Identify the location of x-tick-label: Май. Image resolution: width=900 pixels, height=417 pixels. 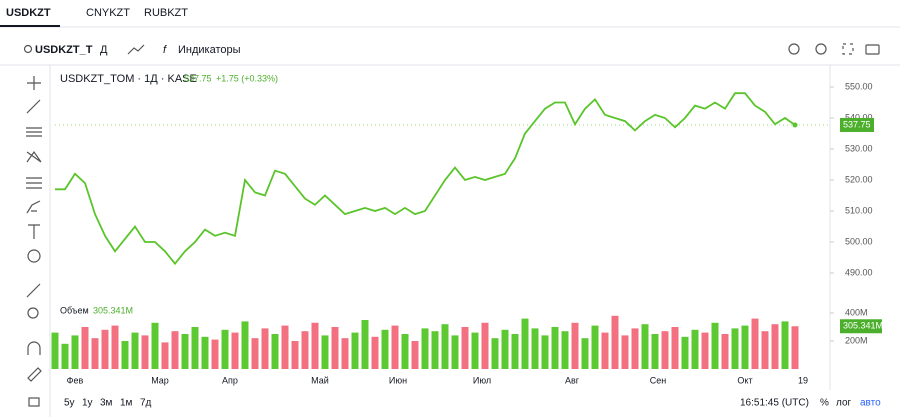
(320, 380).